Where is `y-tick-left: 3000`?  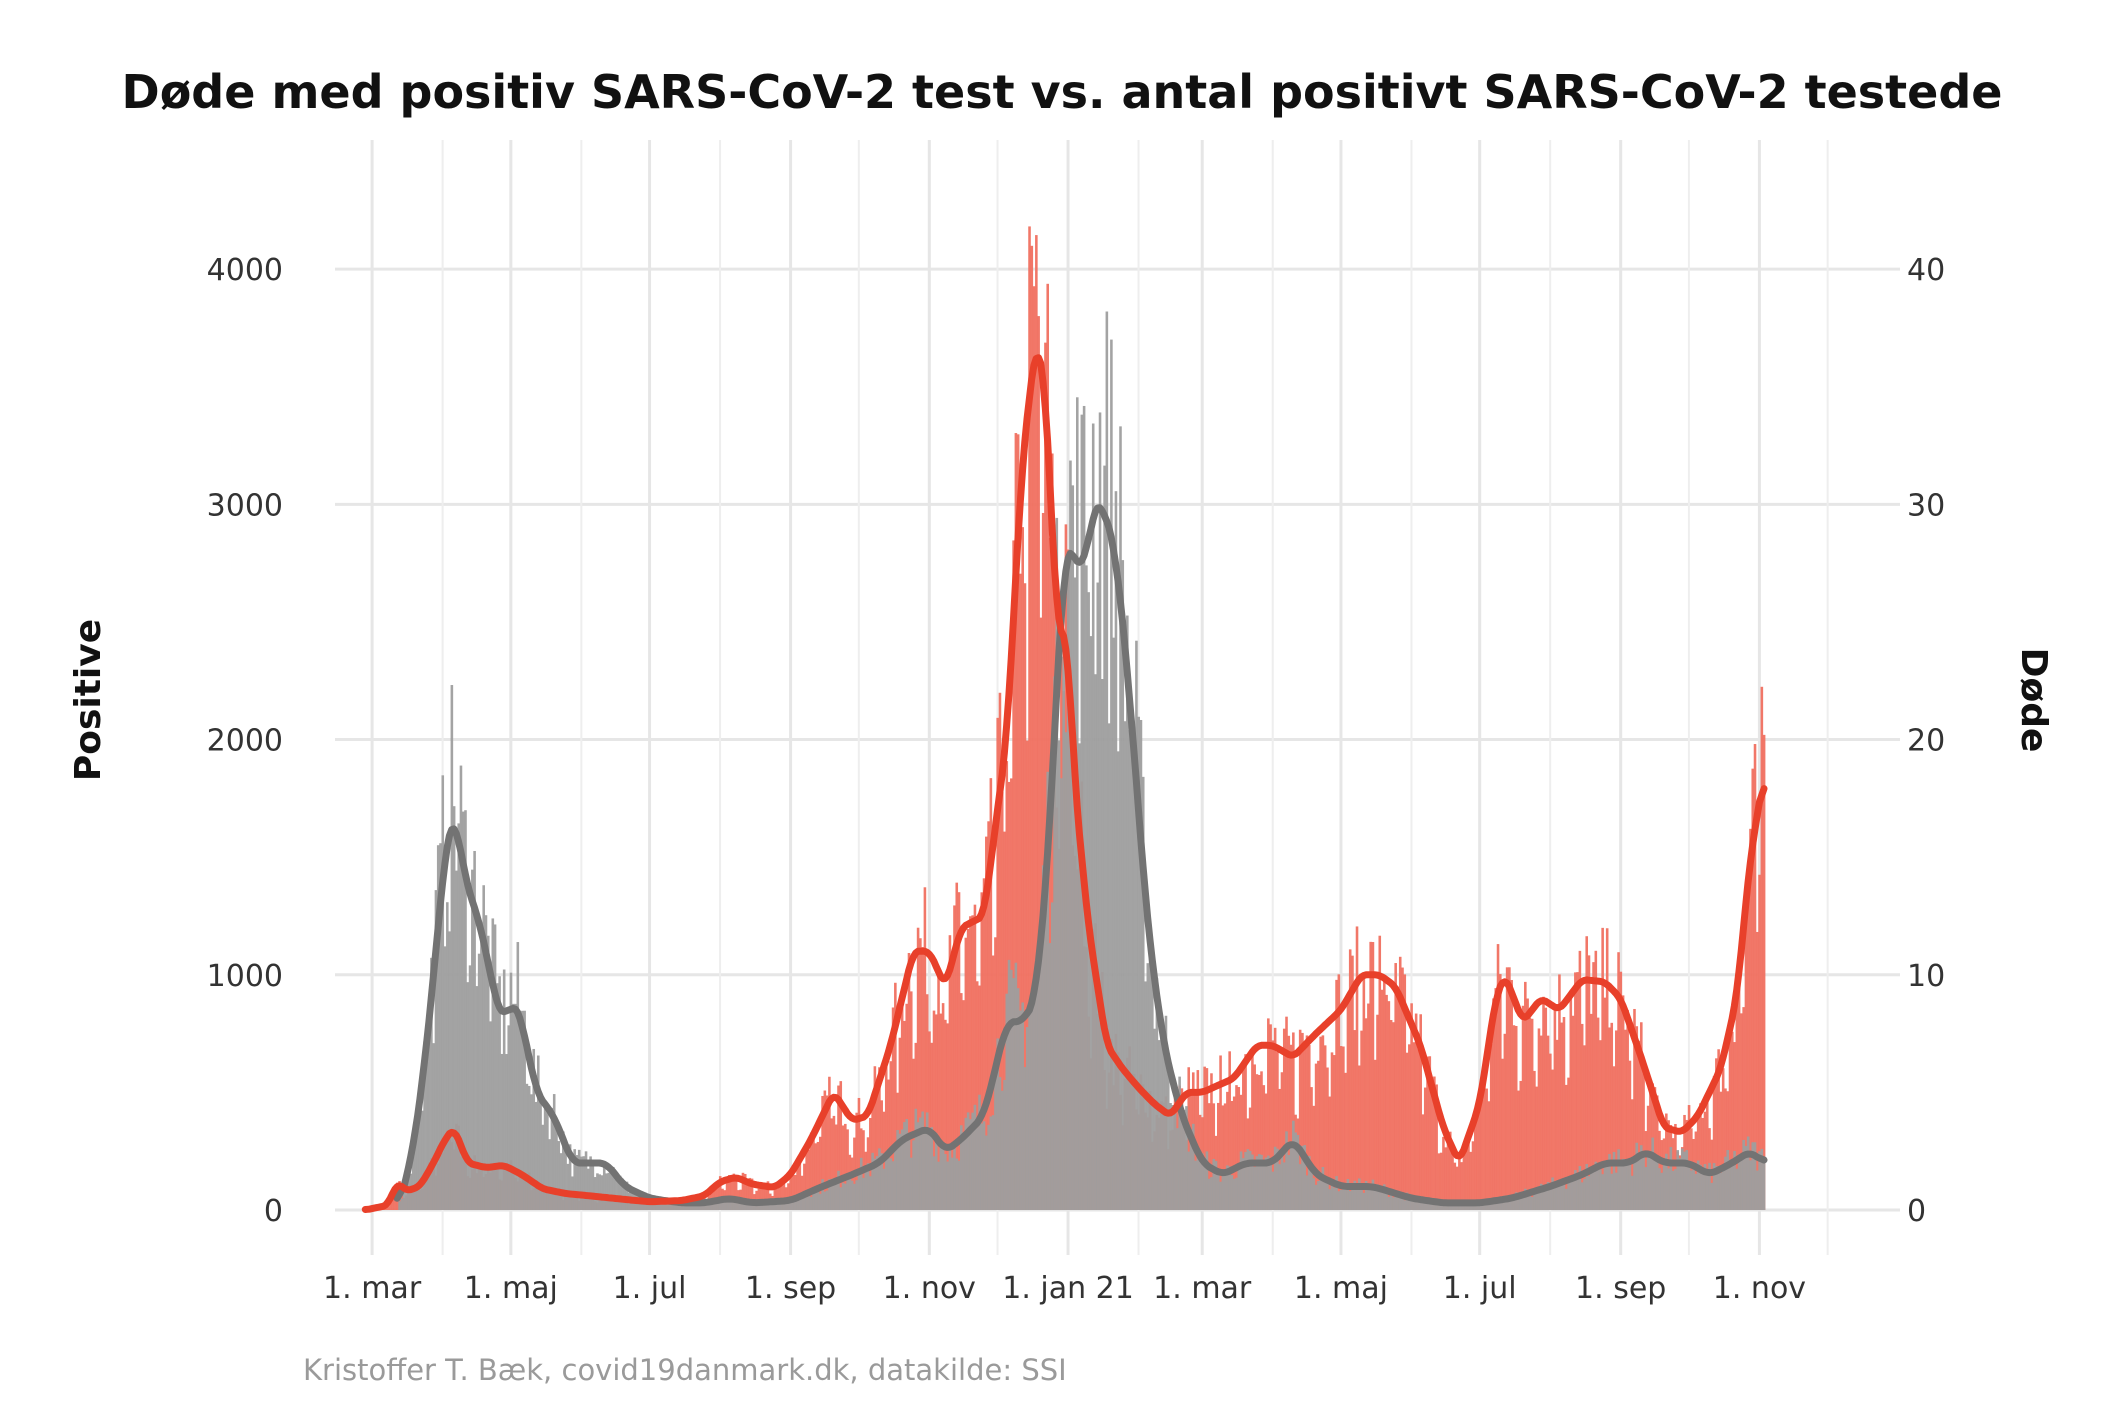 y-tick-left: 3000 is located at coordinates (245, 505).